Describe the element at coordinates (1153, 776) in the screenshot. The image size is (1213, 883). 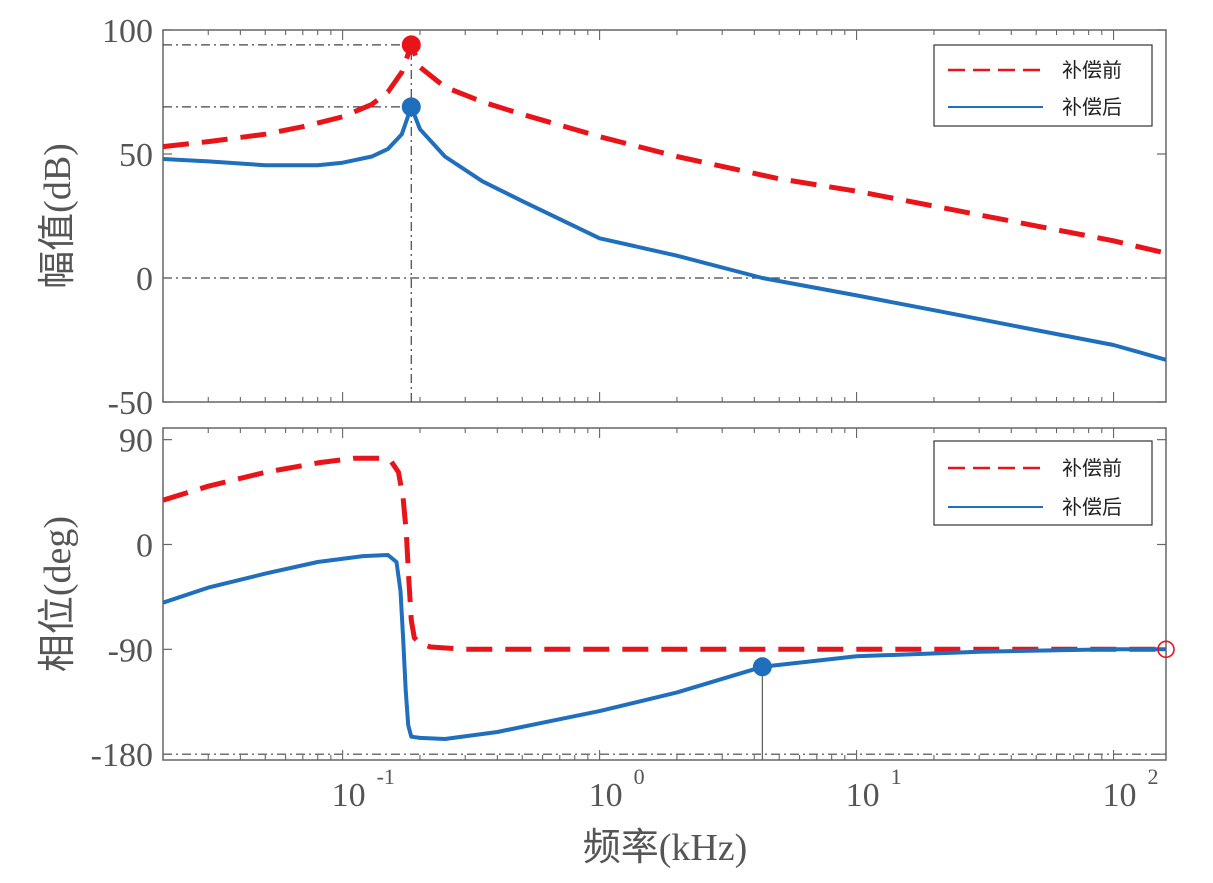
I see `x-tick-exponent: 2` at that location.